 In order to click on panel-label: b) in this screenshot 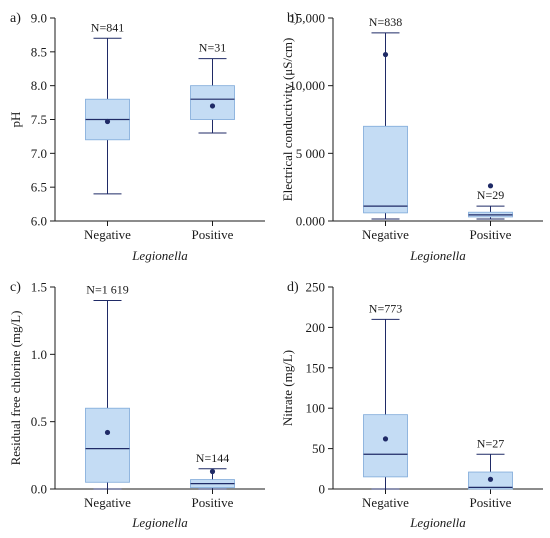, I will do `click(293, 18)`.